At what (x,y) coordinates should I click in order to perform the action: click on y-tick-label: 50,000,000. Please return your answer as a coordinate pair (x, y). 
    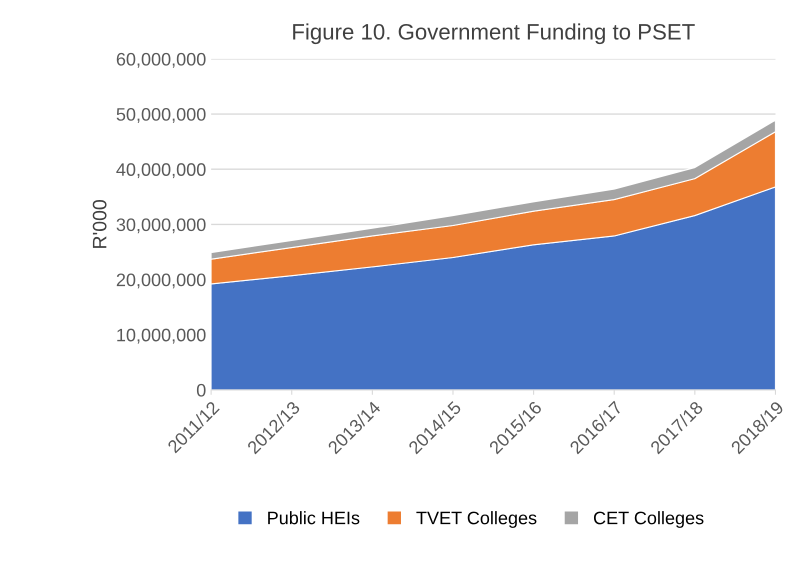
    Looking at the image, I should click on (161, 115).